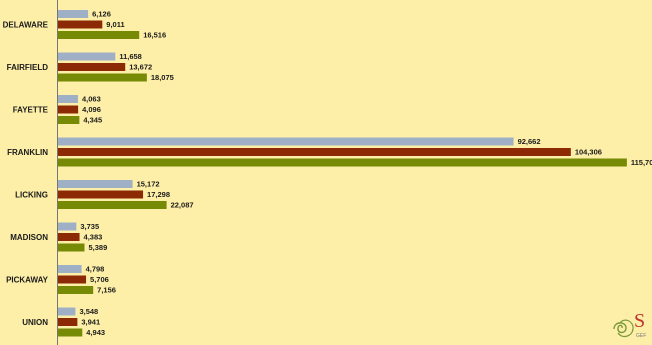 The height and width of the screenshot is (345, 652). What do you see at coordinates (35, 322) in the screenshot?
I see `category-label: UNION` at bounding box center [35, 322].